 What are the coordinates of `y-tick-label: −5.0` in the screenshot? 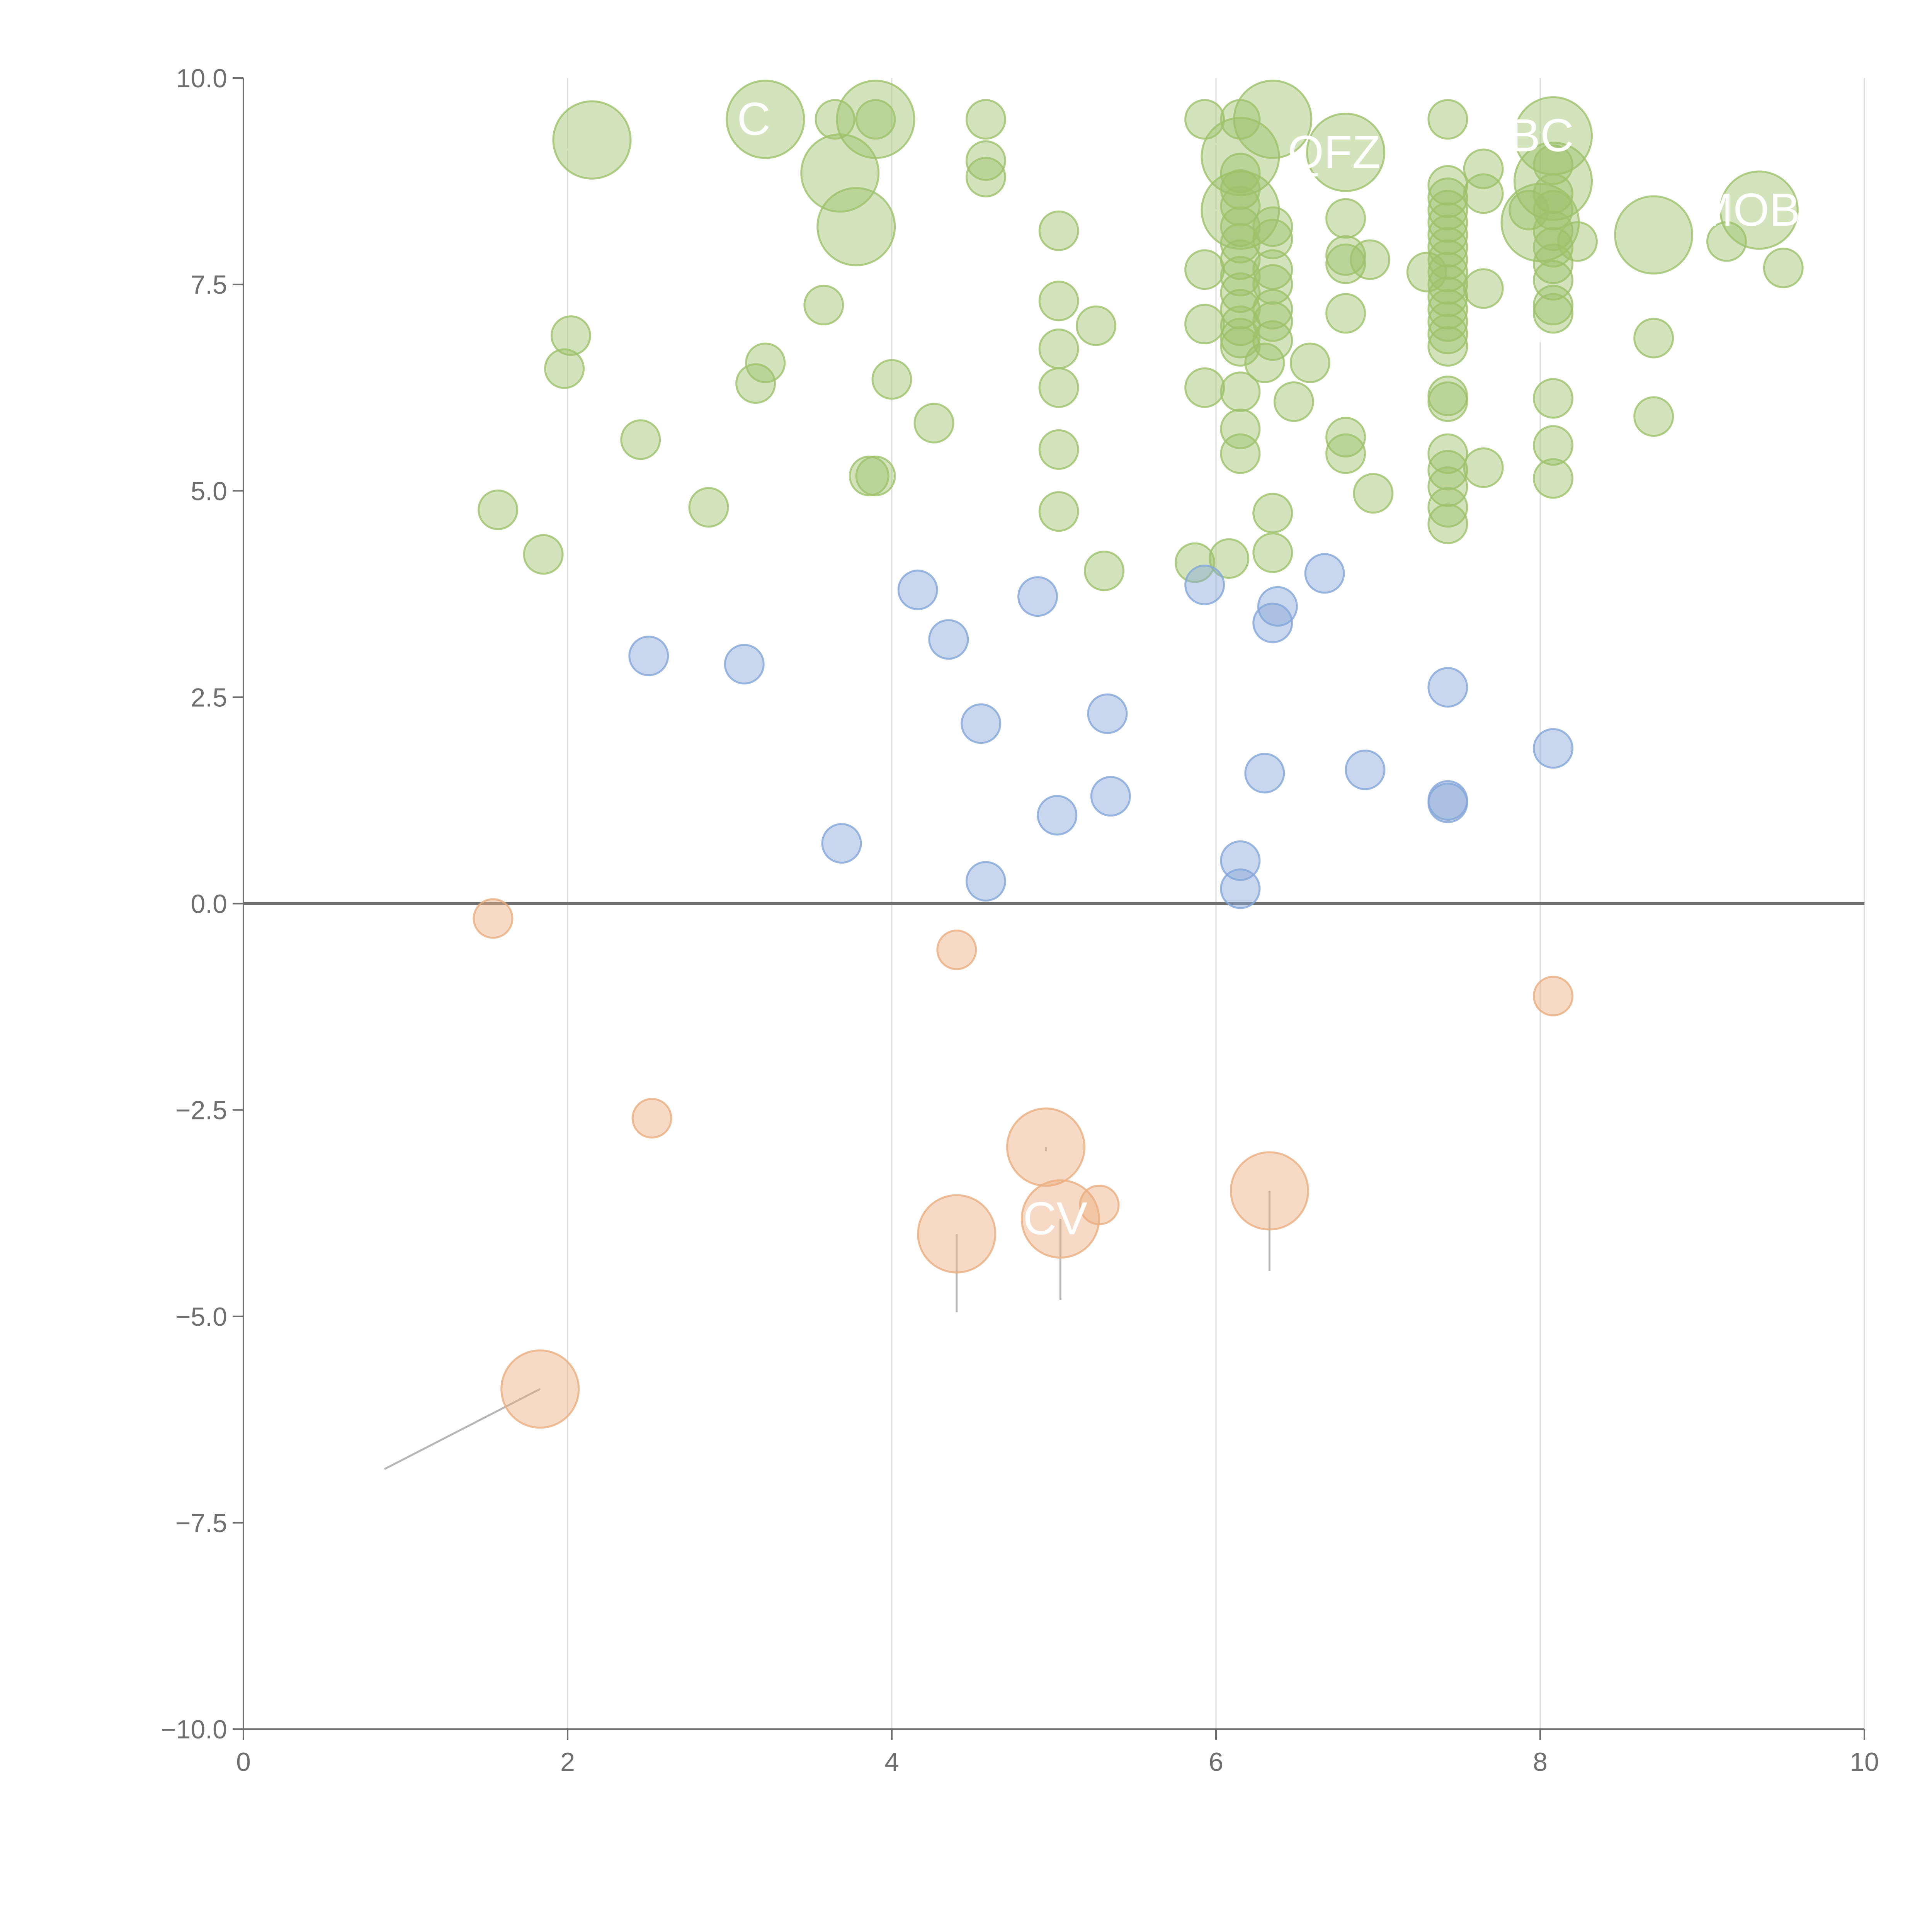 It's located at (201, 1317).